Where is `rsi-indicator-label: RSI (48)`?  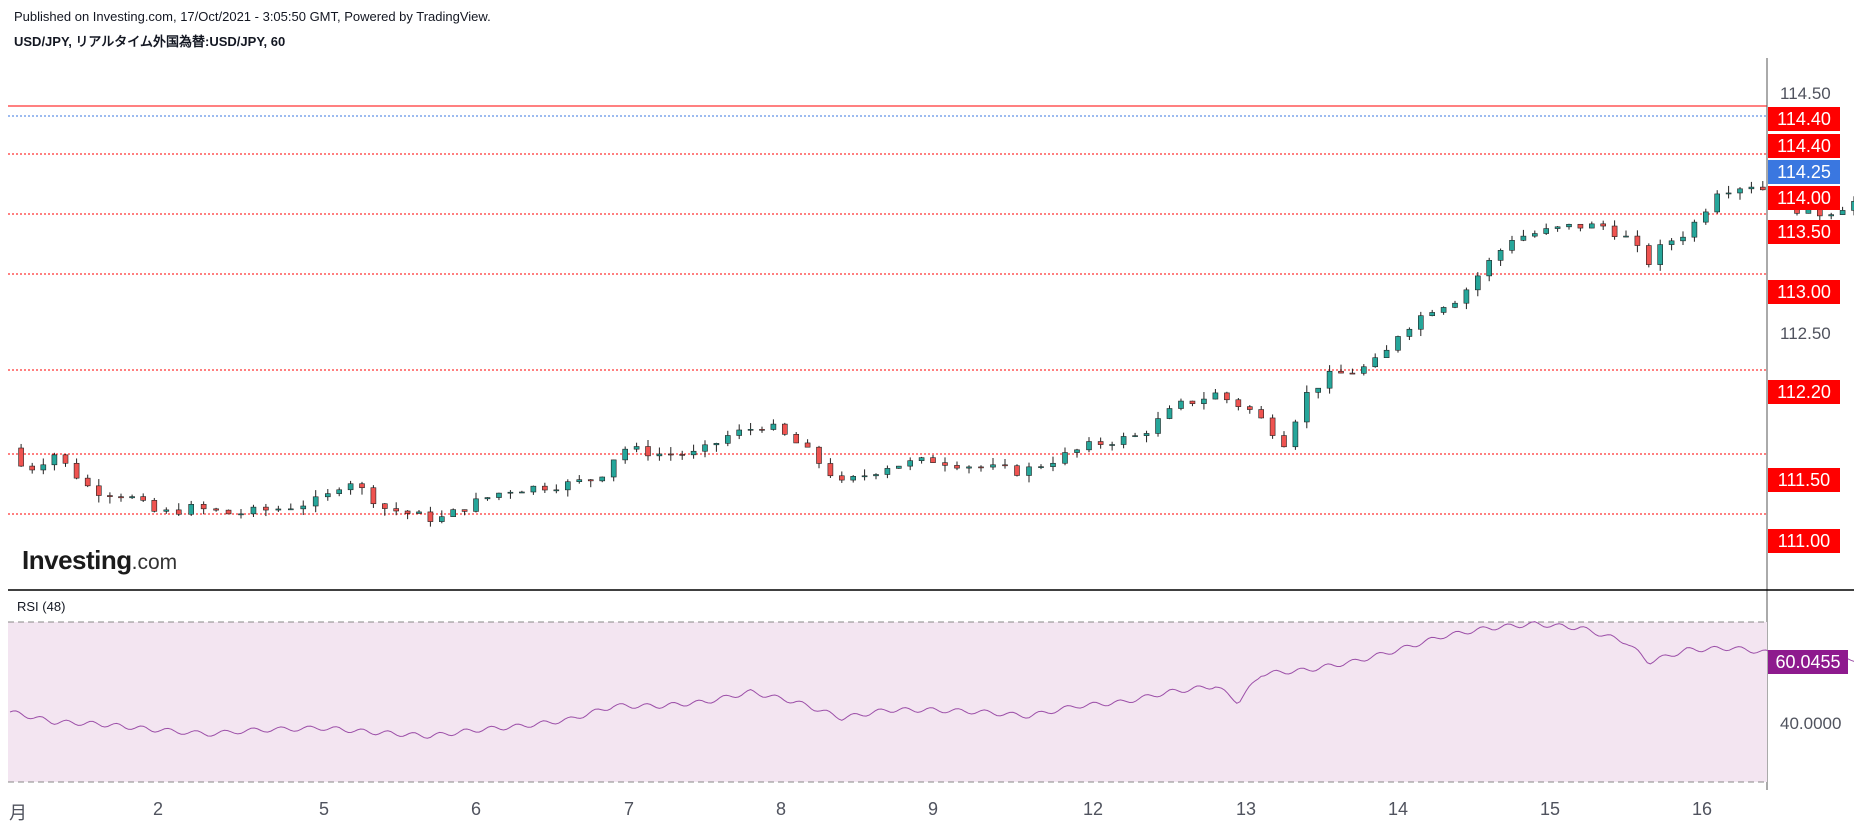 rsi-indicator-label: RSI (48) is located at coordinates (41, 606).